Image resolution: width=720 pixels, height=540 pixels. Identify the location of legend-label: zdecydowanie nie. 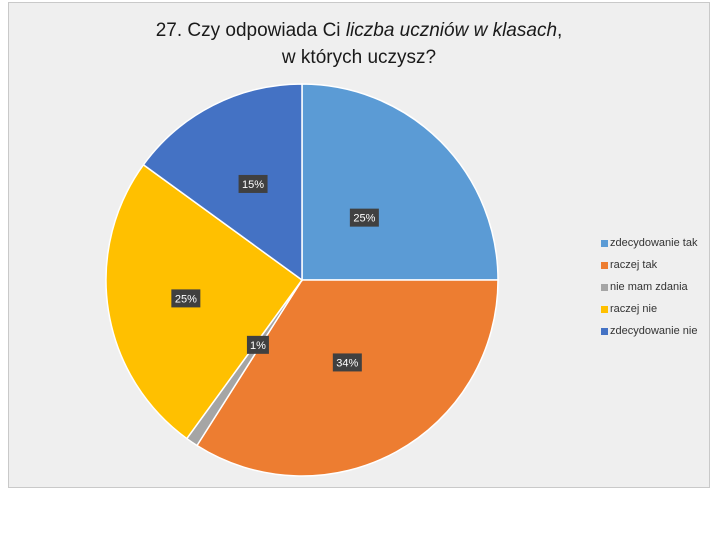
(654, 331).